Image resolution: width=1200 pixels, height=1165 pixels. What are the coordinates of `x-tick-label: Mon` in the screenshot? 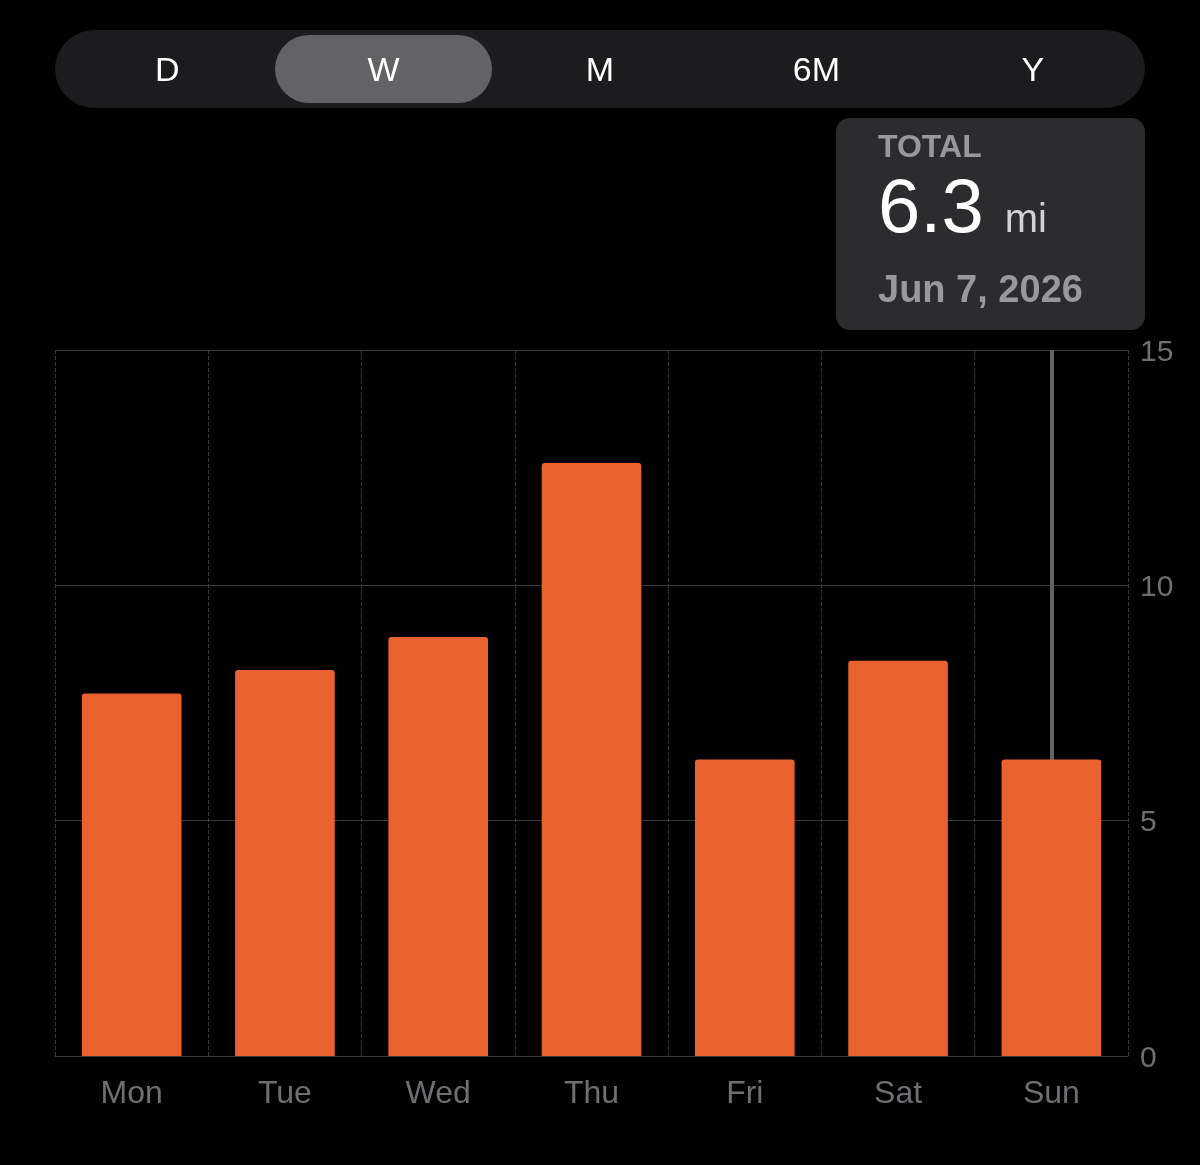 It's located at (131, 1092).